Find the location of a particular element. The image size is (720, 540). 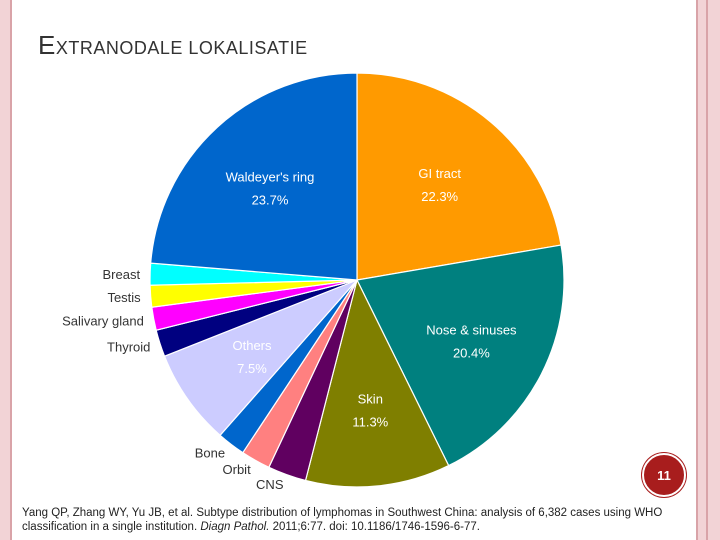

slice-label-testis: Testis is located at coordinates (124, 297).